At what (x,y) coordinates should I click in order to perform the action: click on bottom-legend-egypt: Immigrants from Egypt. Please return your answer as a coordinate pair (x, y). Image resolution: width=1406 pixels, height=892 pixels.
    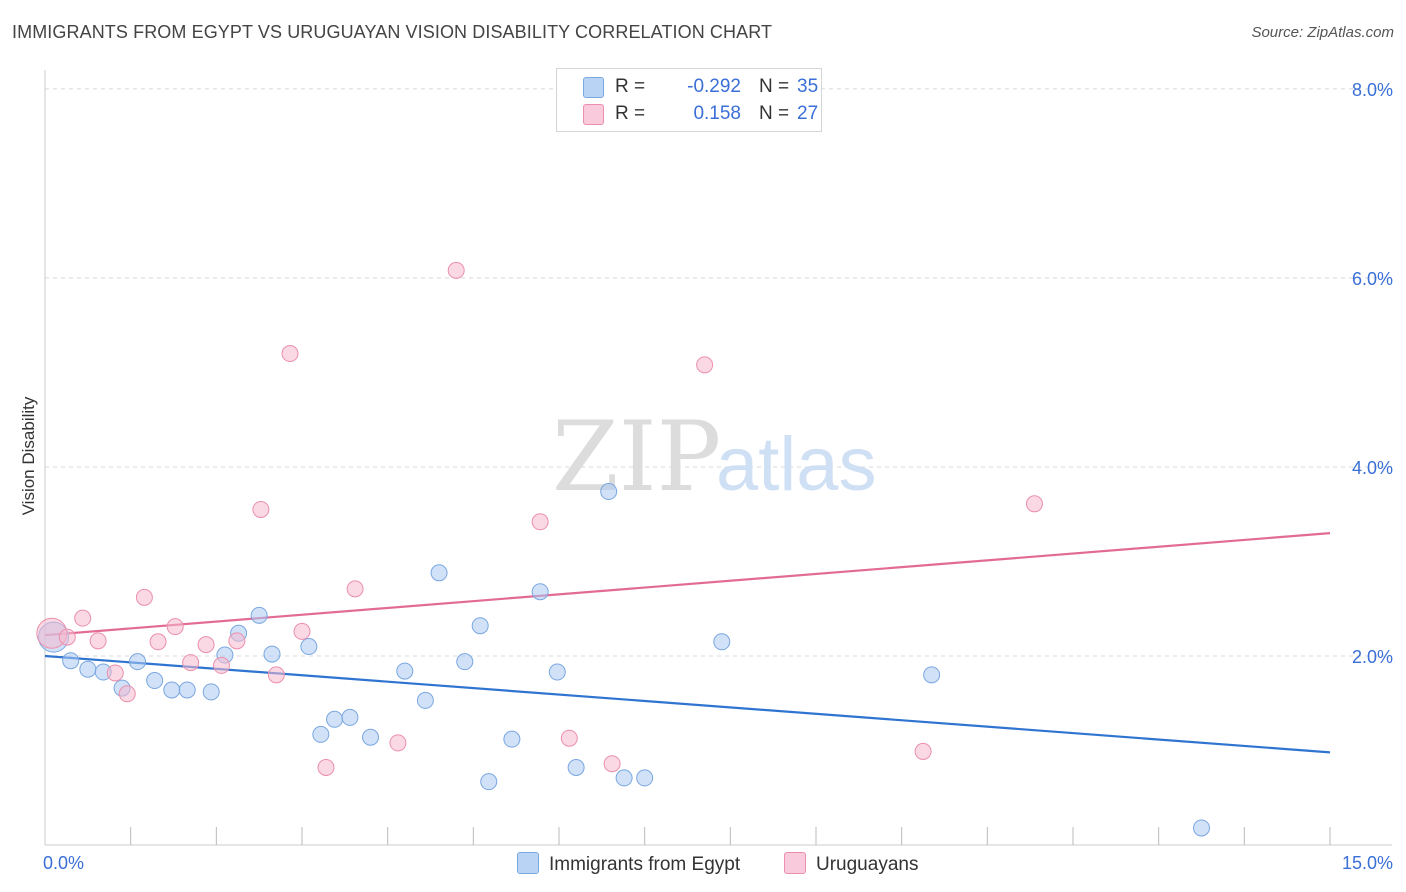
    Looking at the image, I should click on (628, 864).